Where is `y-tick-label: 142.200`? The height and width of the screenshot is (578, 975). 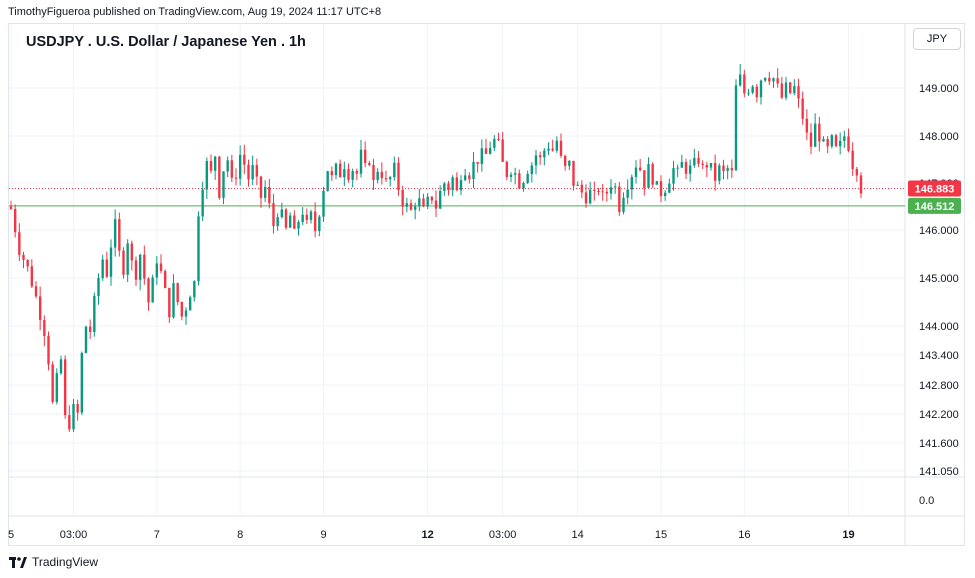 y-tick-label: 142.200 is located at coordinates (939, 415).